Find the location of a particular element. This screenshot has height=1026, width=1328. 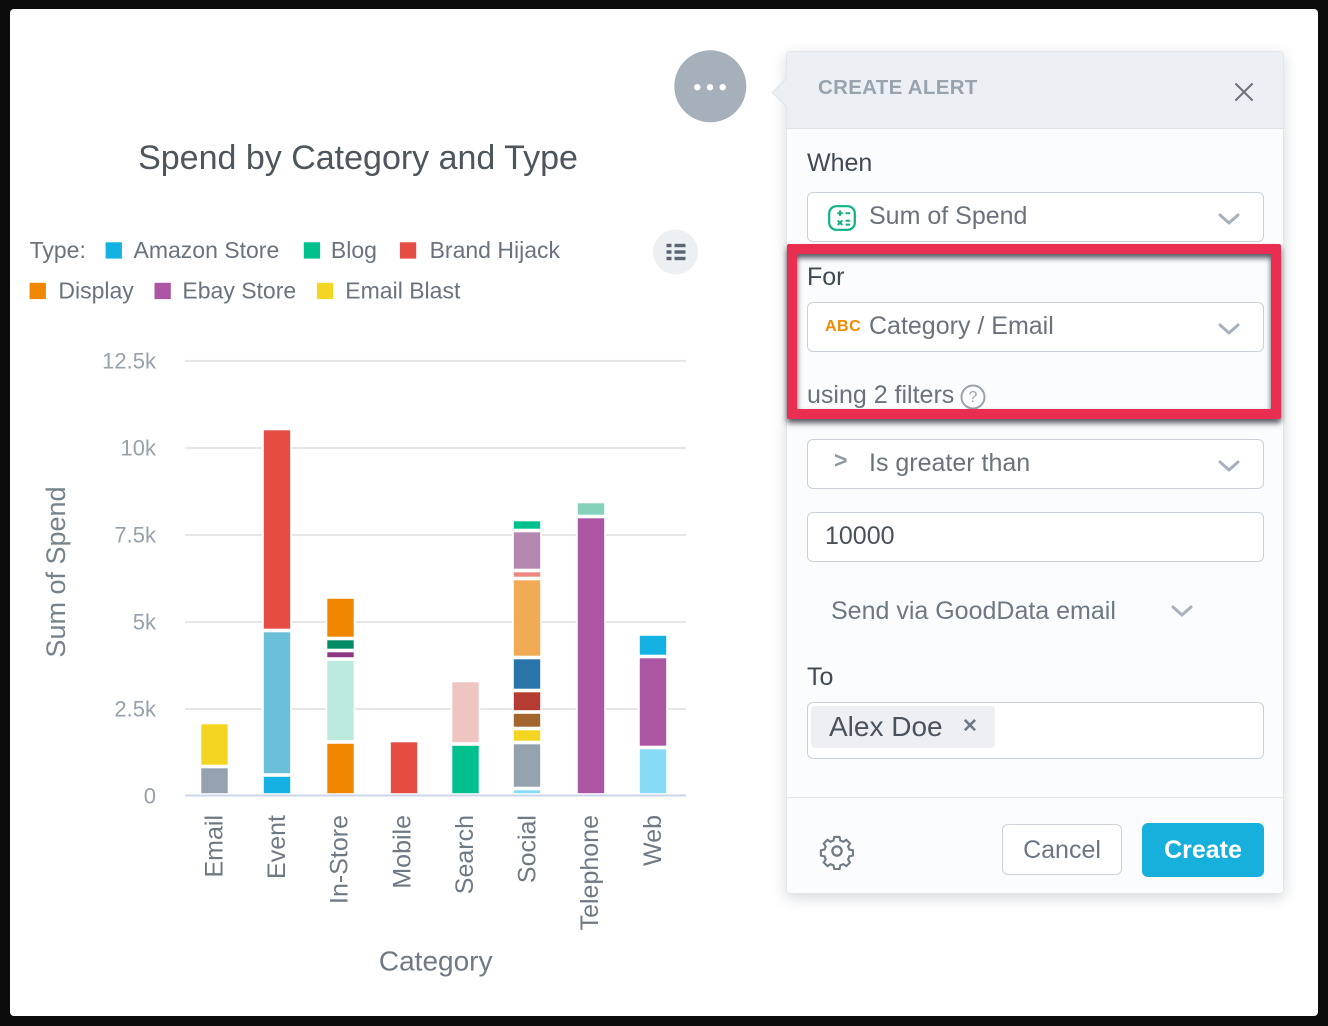

svg-text: In-Store is located at coordinates (340, 859).